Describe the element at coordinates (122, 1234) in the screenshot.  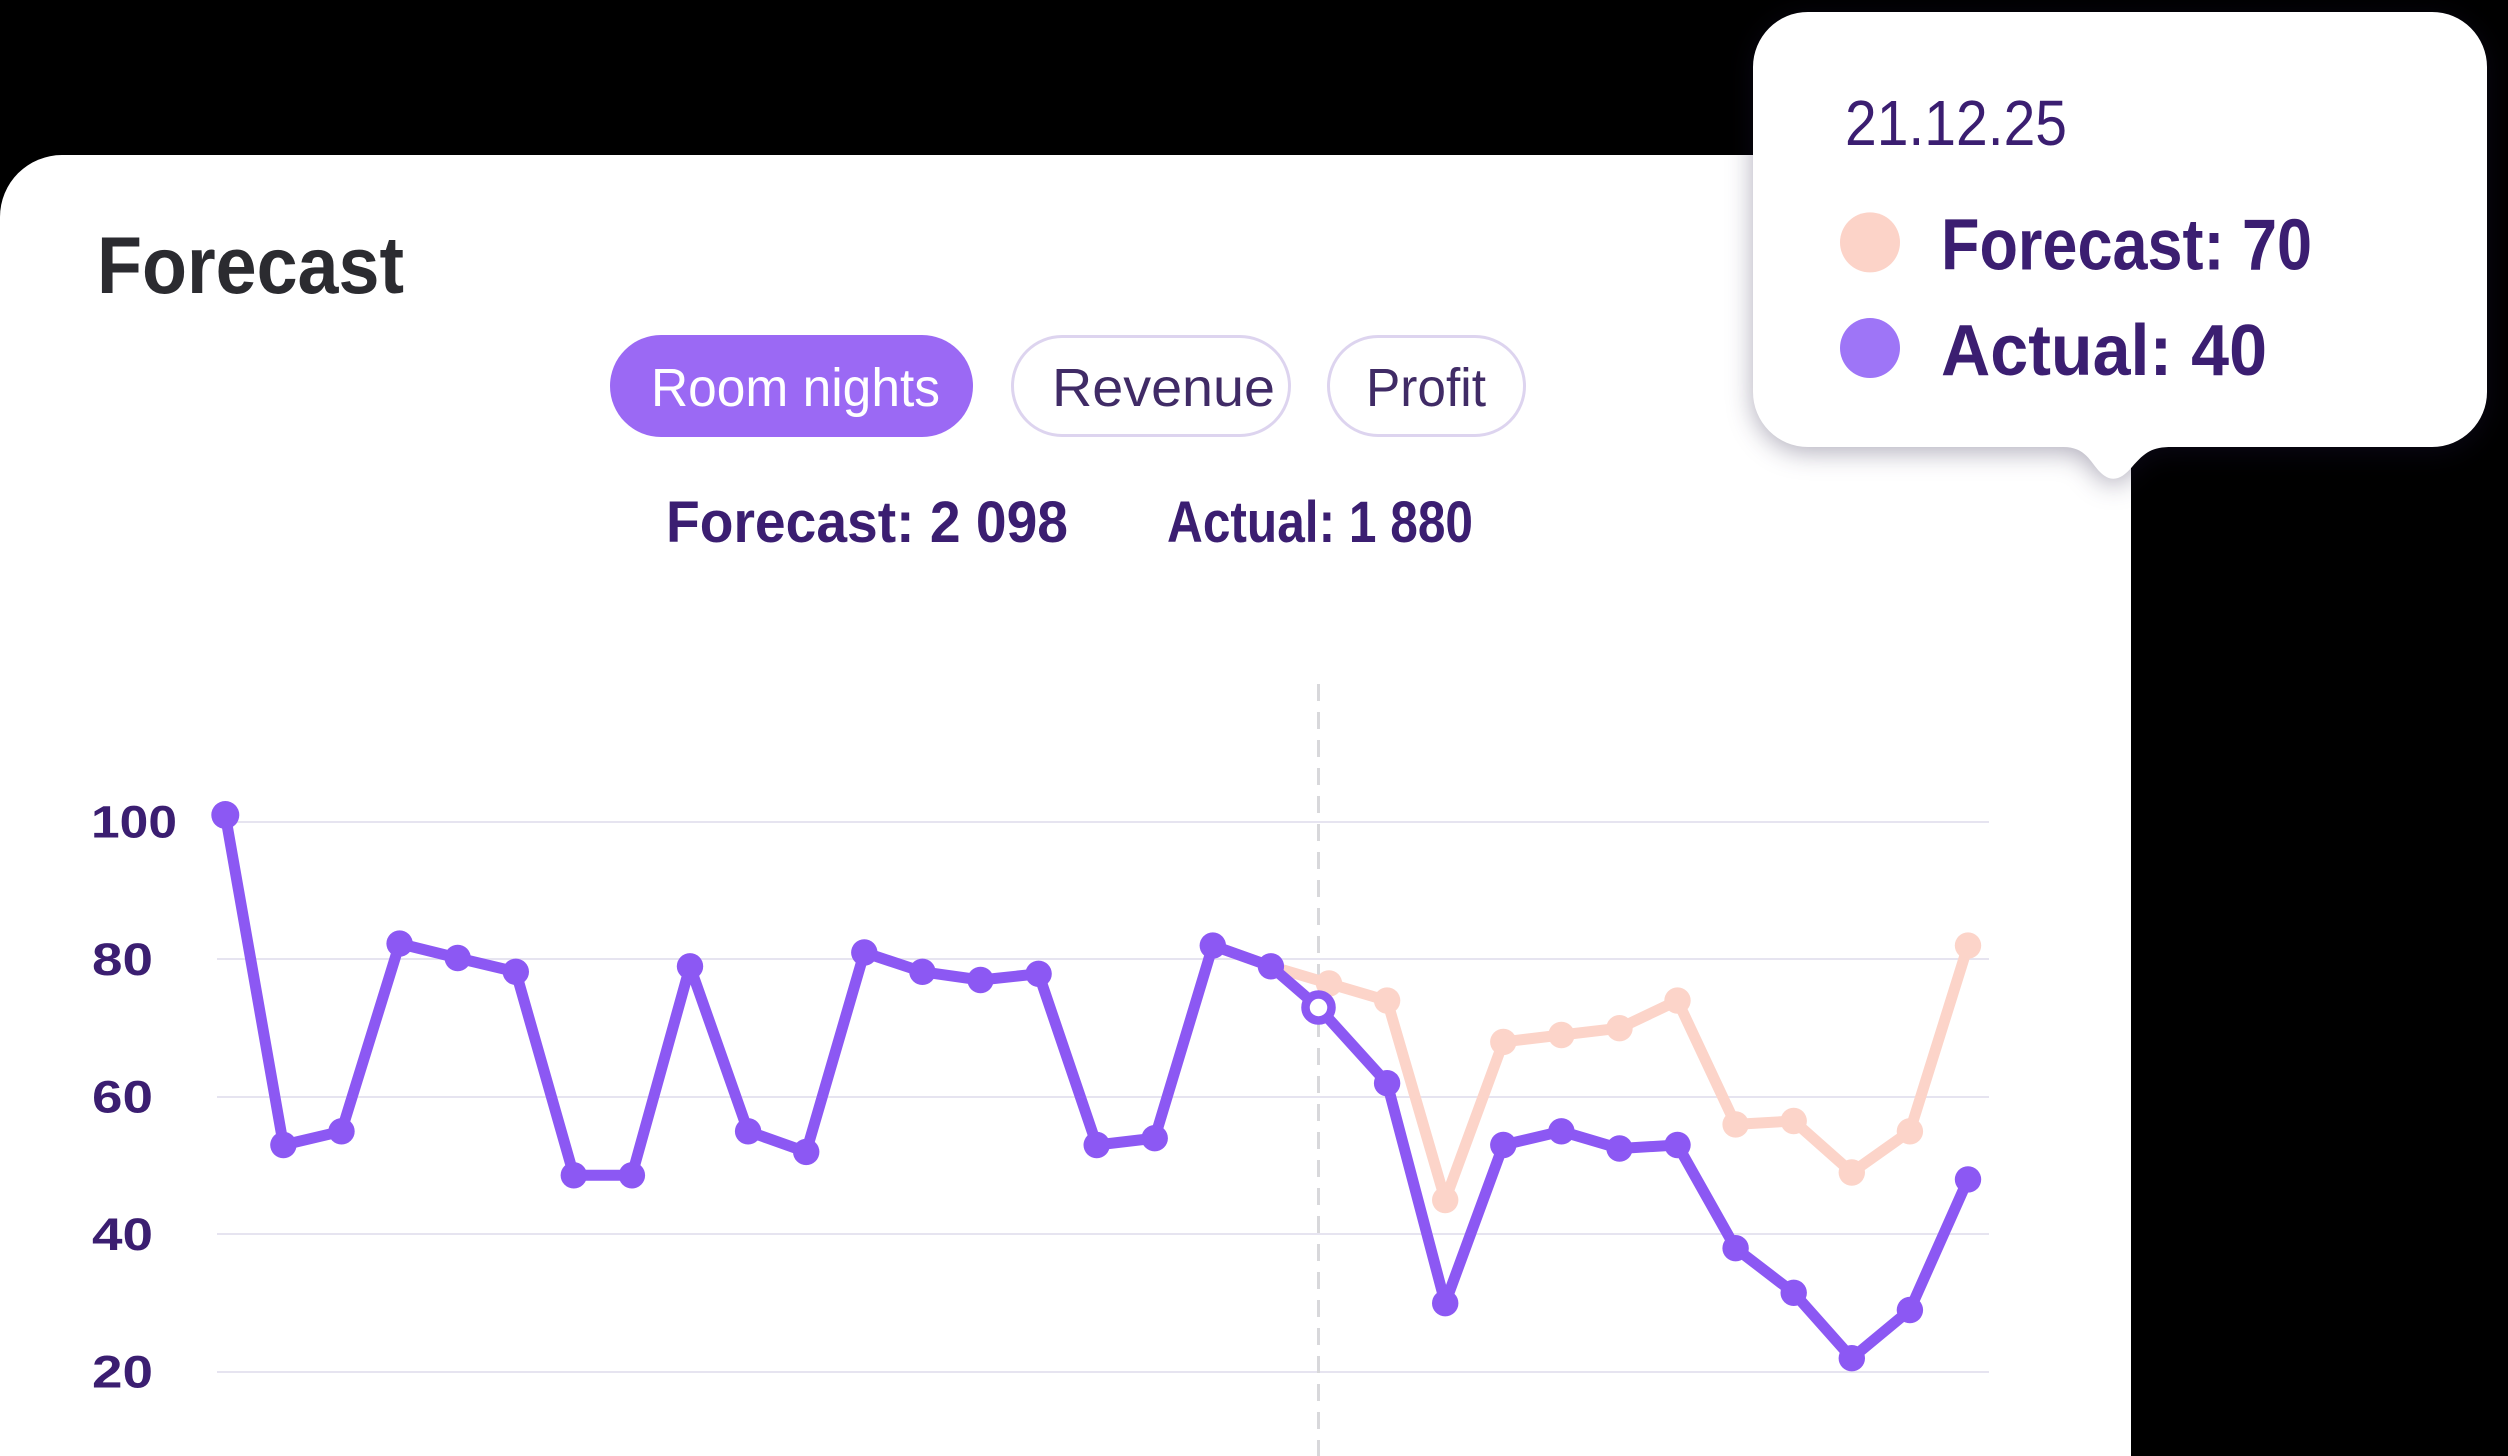
I see `svg-text: 40` at that location.